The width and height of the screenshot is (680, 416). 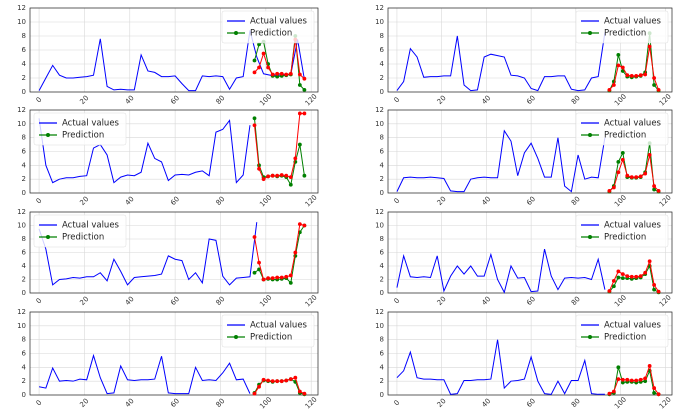 What do you see at coordinates (174, 50) in the screenshot?
I see `plot-frame` at bounding box center [174, 50].